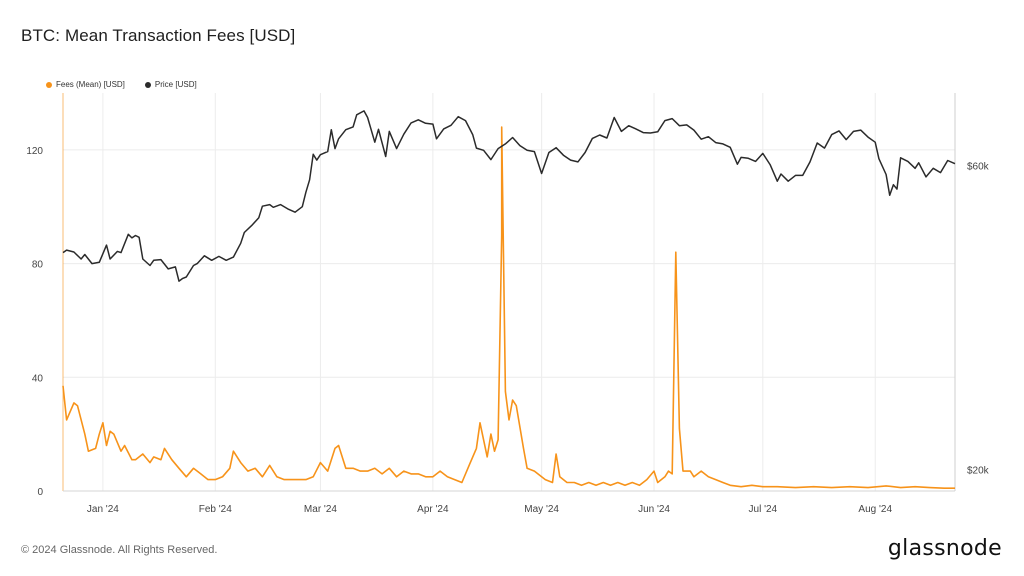 The image size is (1024, 576). Describe the element at coordinates (875, 509) in the screenshot. I see `x-tick-label: Aug '24` at that location.